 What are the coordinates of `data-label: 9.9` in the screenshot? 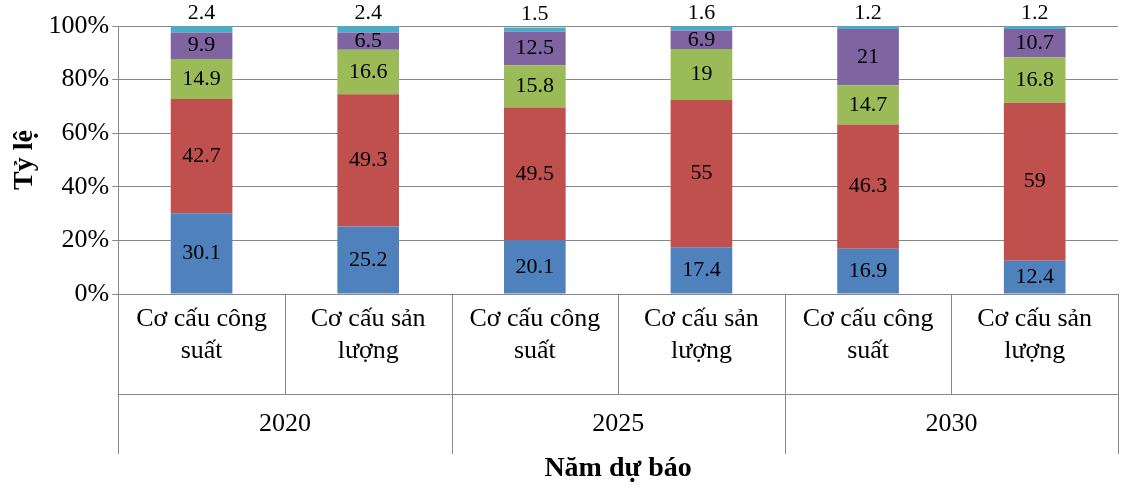 It's located at (201, 44).